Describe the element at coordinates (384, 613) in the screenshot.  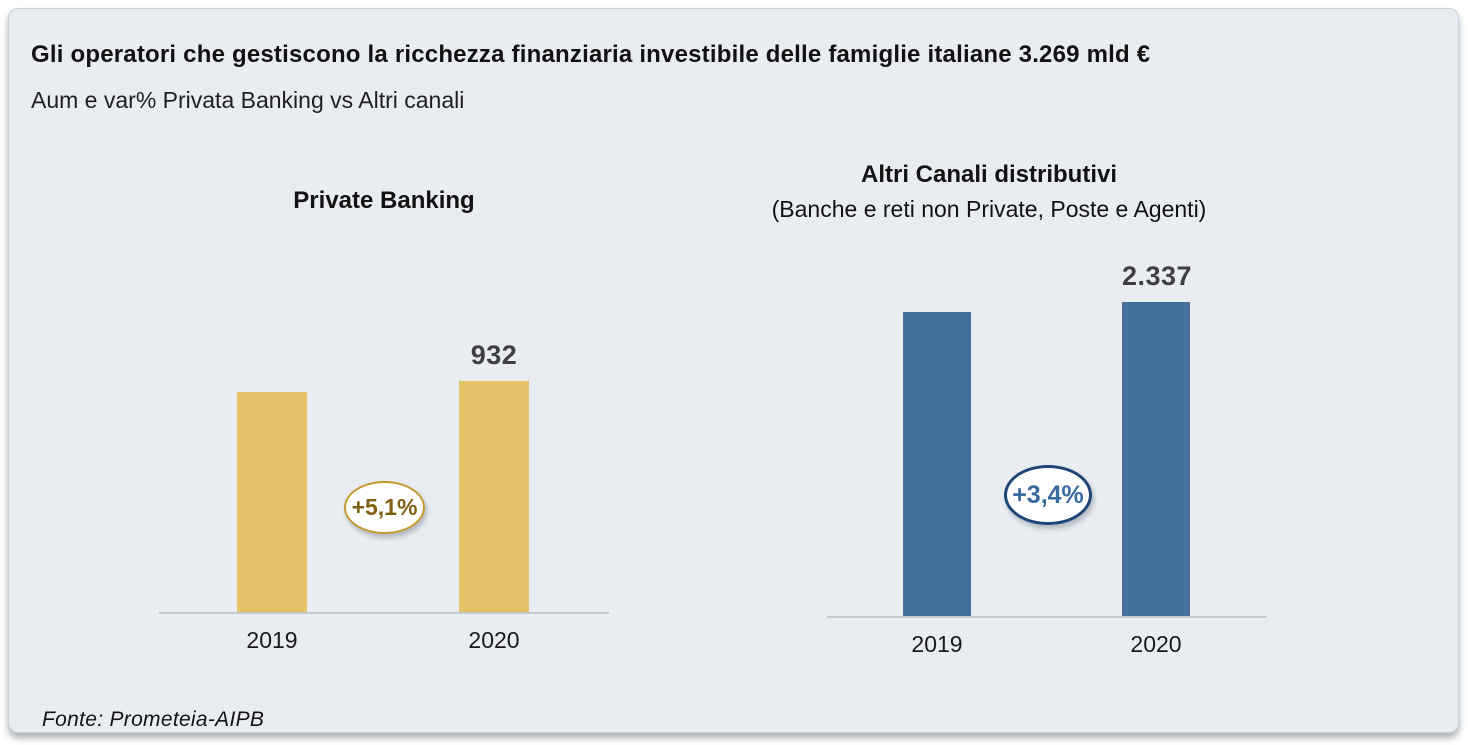
I see `x-axis-private-banking` at that location.